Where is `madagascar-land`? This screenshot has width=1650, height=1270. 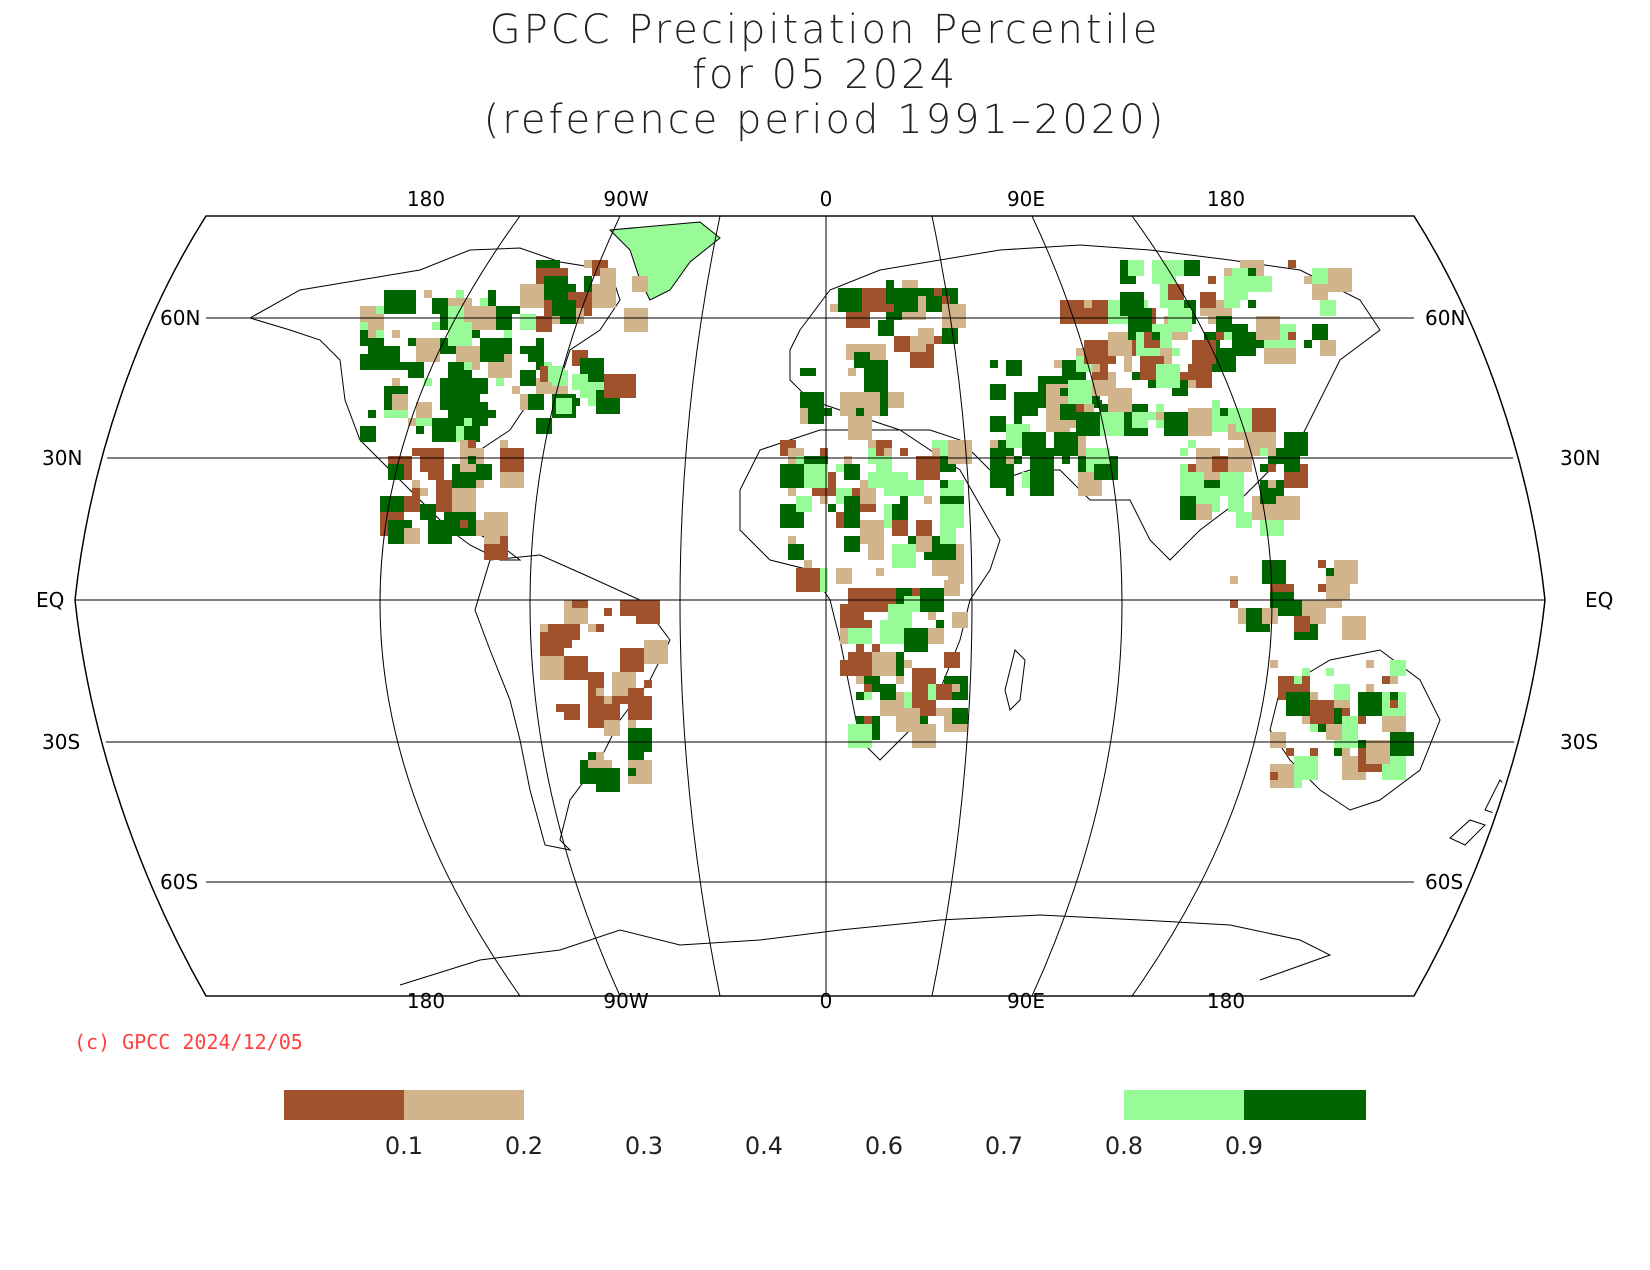 madagascar-land is located at coordinates (1015, 680).